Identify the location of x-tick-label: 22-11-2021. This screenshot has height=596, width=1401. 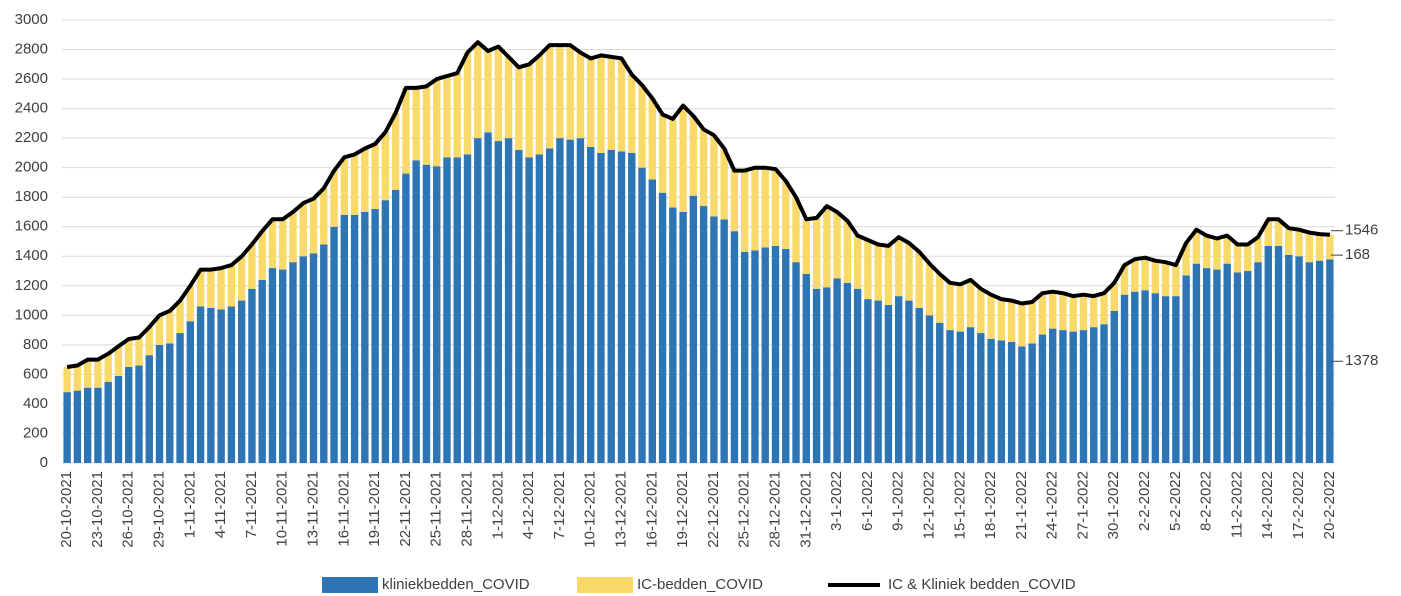
(405, 509).